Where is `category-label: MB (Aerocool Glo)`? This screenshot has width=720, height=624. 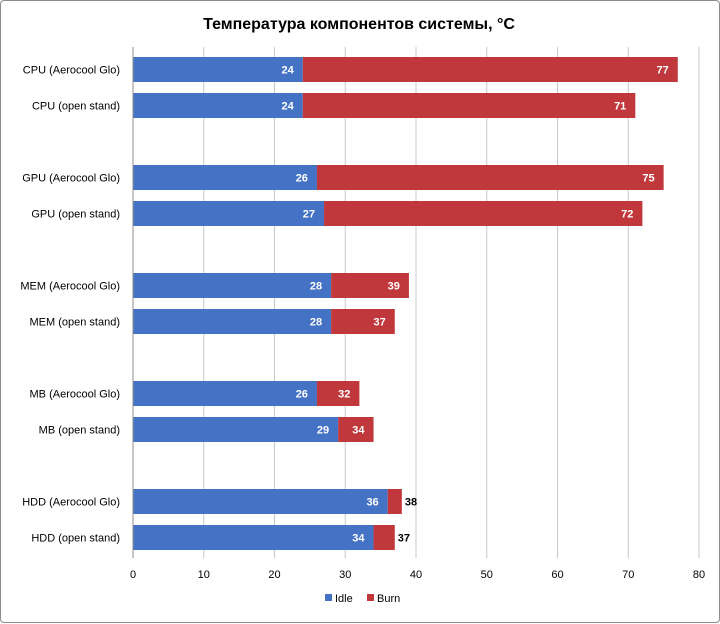
category-label: MB (Aerocool Glo) is located at coordinates (75, 395).